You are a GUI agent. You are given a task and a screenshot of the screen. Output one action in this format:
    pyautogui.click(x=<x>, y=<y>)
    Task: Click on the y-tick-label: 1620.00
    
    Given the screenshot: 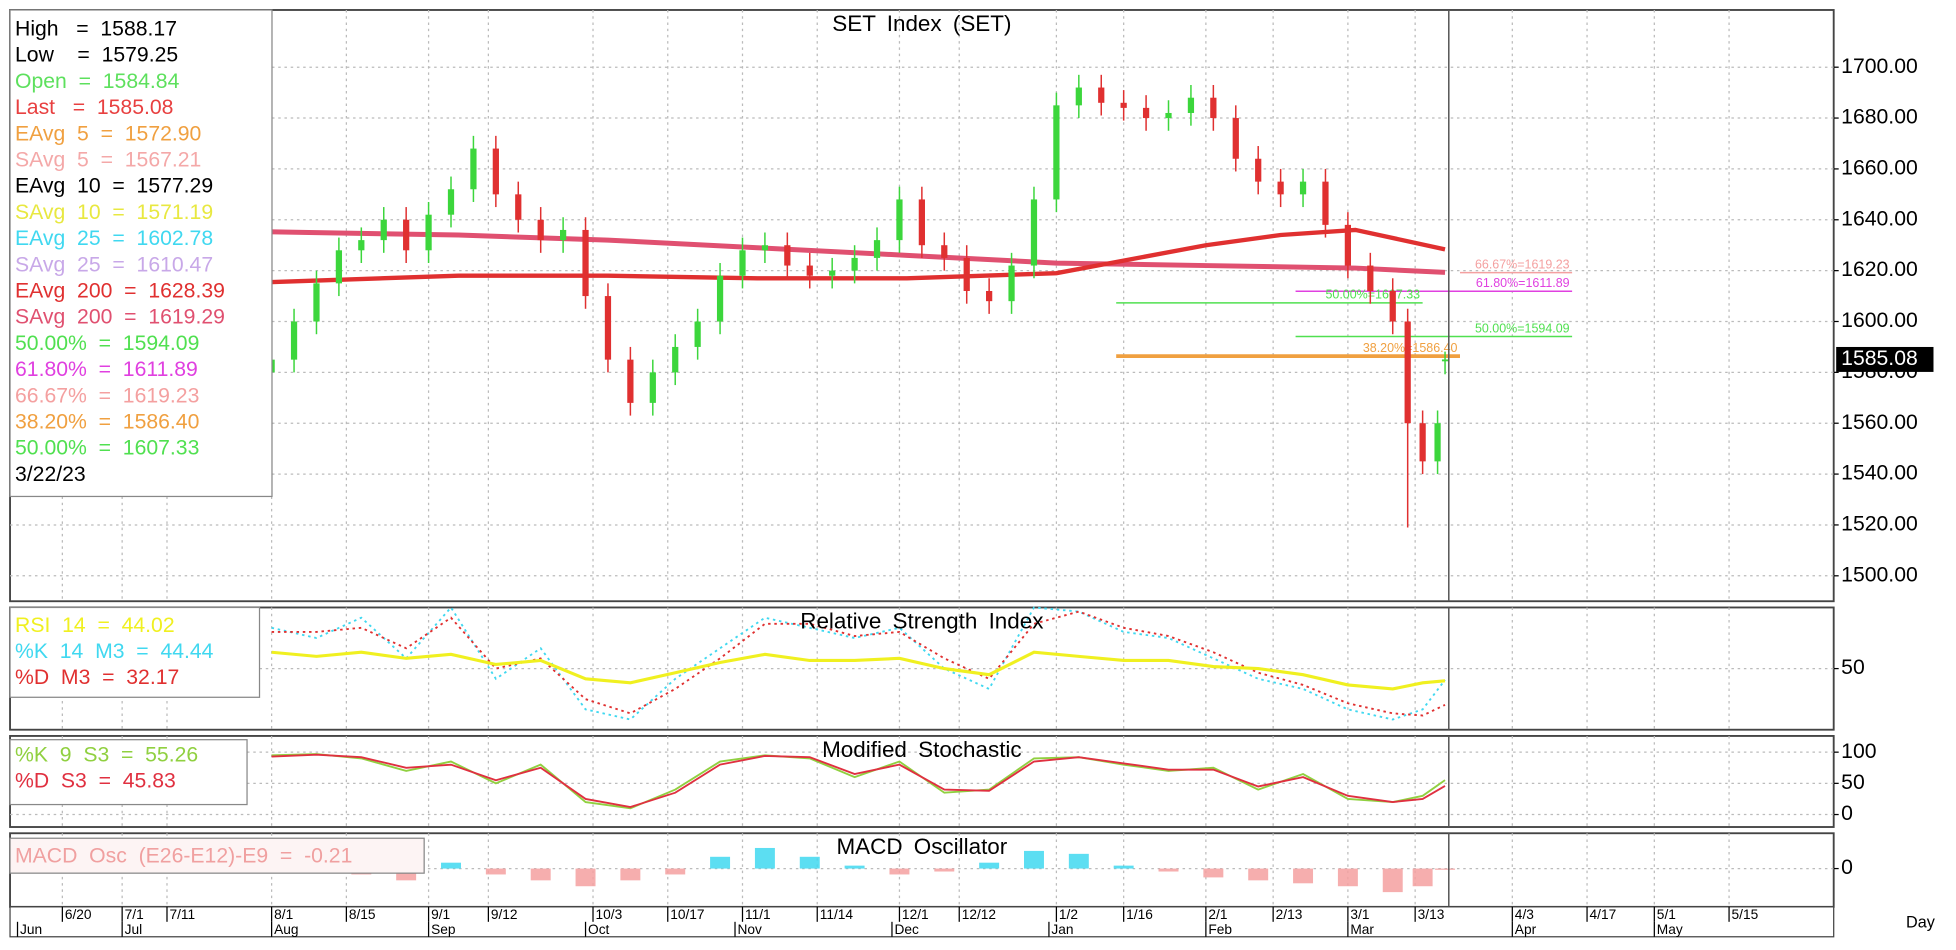 What is the action you would take?
    pyautogui.click(x=1879, y=269)
    